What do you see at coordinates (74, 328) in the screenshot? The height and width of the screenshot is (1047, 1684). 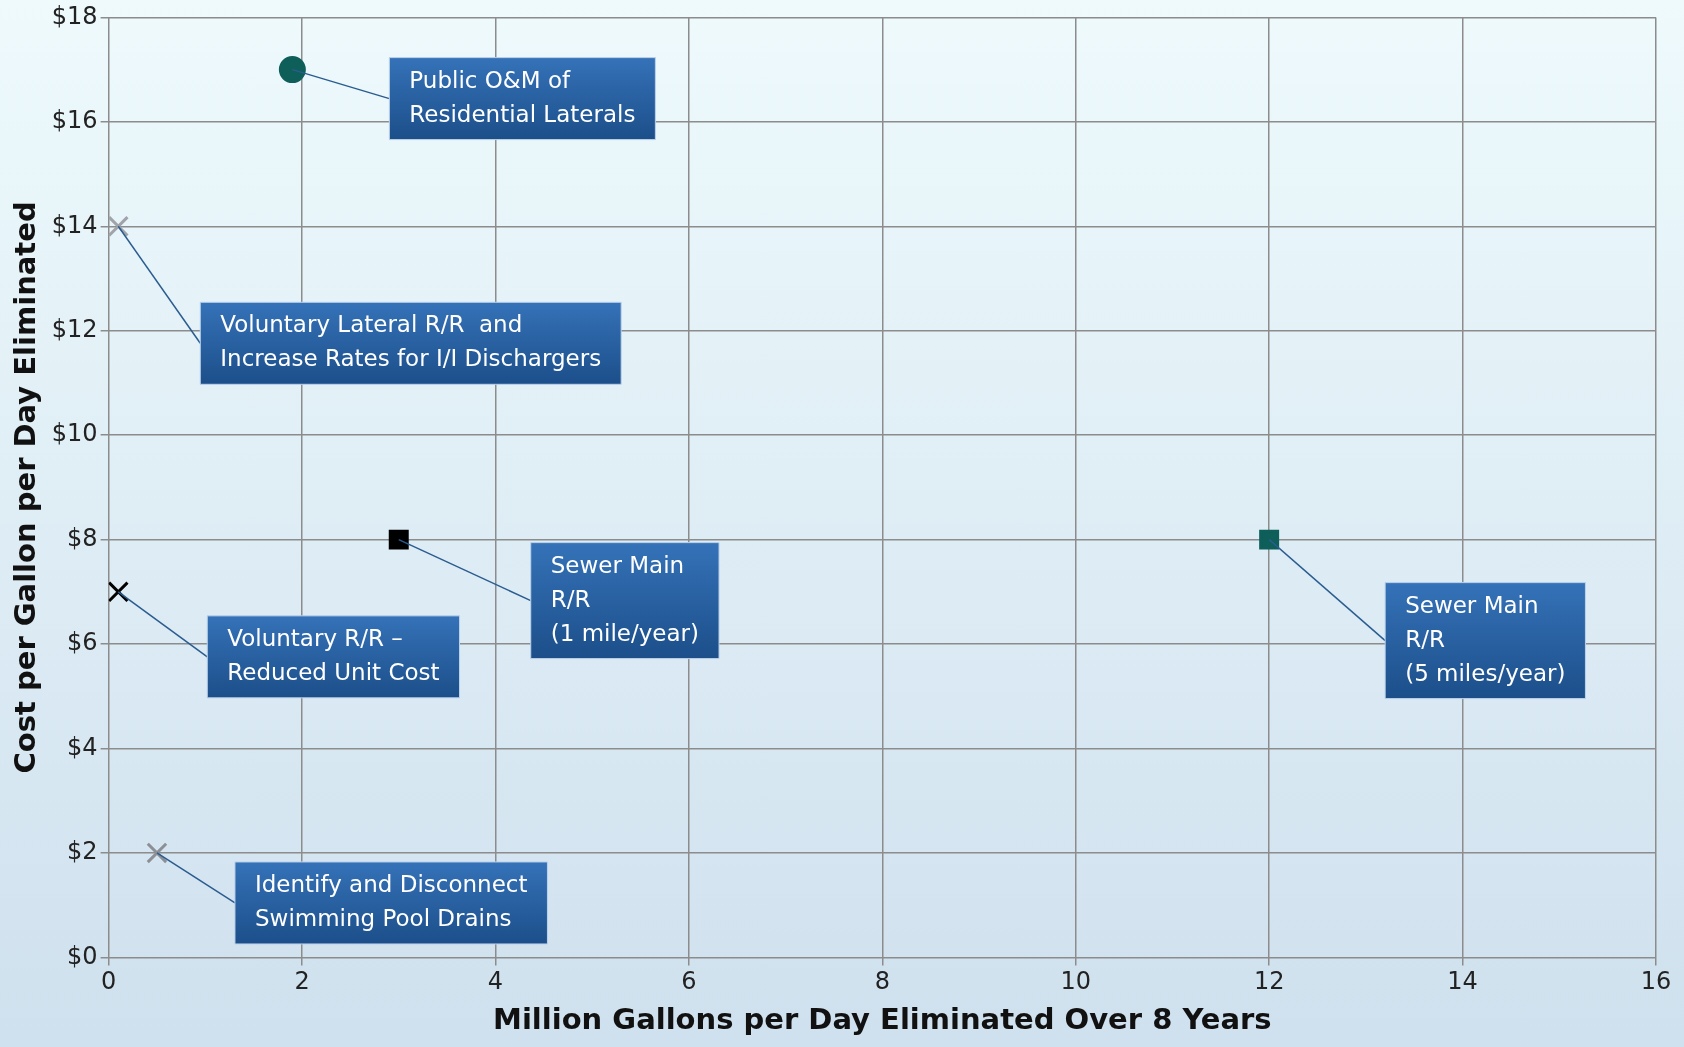 I see `y-tick-label: $12` at bounding box center [74, 328].